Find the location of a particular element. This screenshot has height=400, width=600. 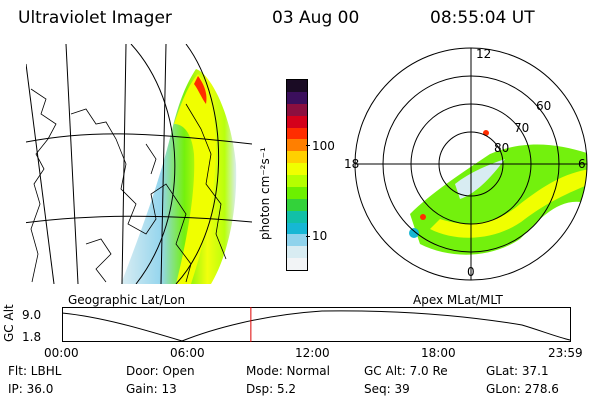

altitude-curve is located at coordinates (316, 326).